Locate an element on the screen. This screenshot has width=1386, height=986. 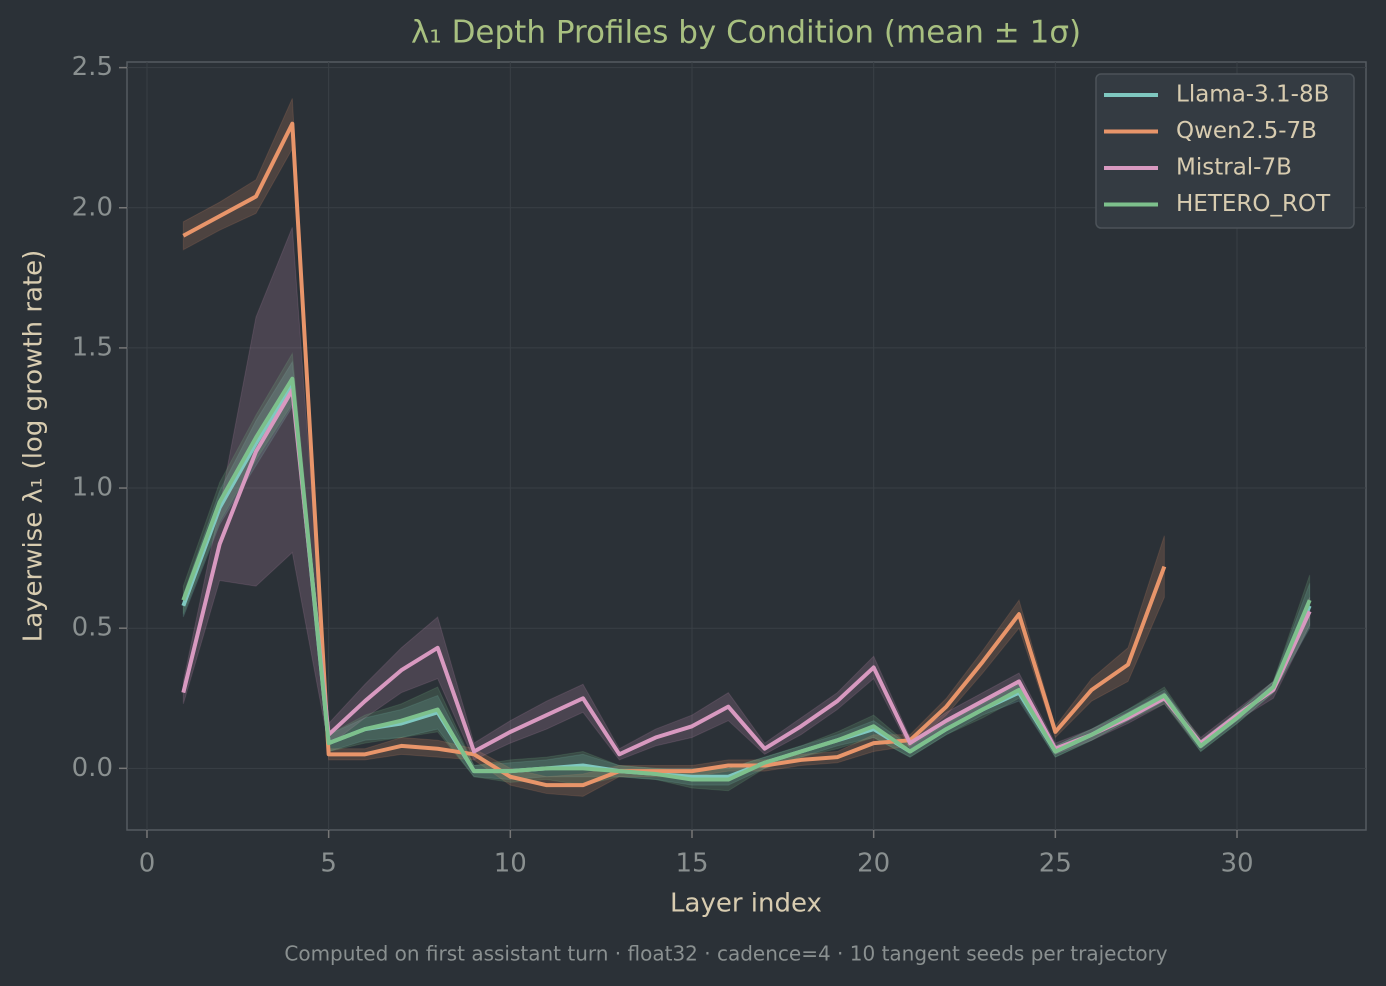
y-tick-label: 0.5 is located at coordinates (92, 628).